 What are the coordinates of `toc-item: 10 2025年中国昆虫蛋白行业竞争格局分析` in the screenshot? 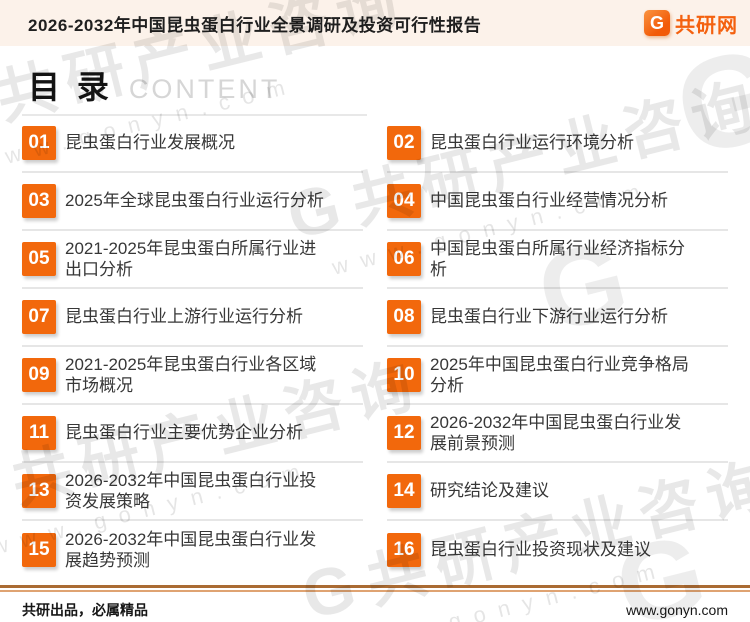 It's located at (557, 376).